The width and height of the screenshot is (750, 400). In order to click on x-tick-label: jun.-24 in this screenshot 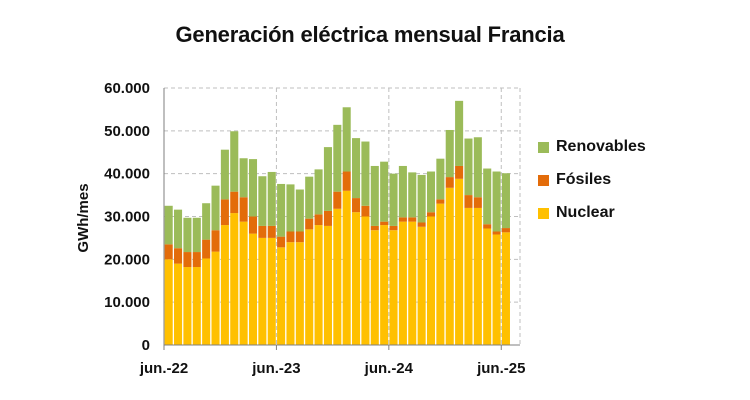, I will do `click(389, 368)`.